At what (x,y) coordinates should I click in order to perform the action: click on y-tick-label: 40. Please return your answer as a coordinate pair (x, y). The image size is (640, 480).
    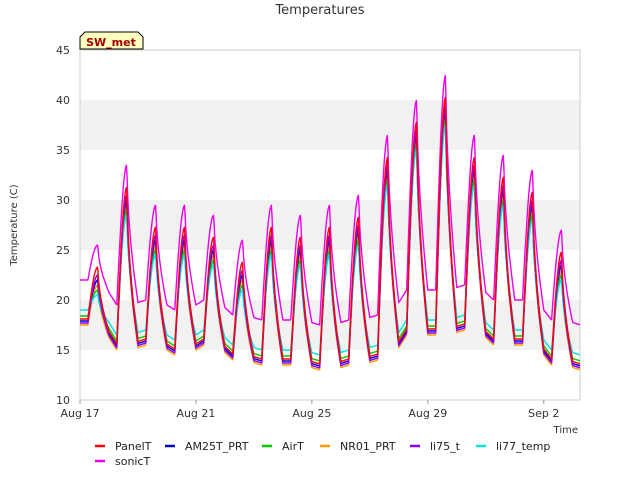
    Looking at the image, I should click on (63, 100).